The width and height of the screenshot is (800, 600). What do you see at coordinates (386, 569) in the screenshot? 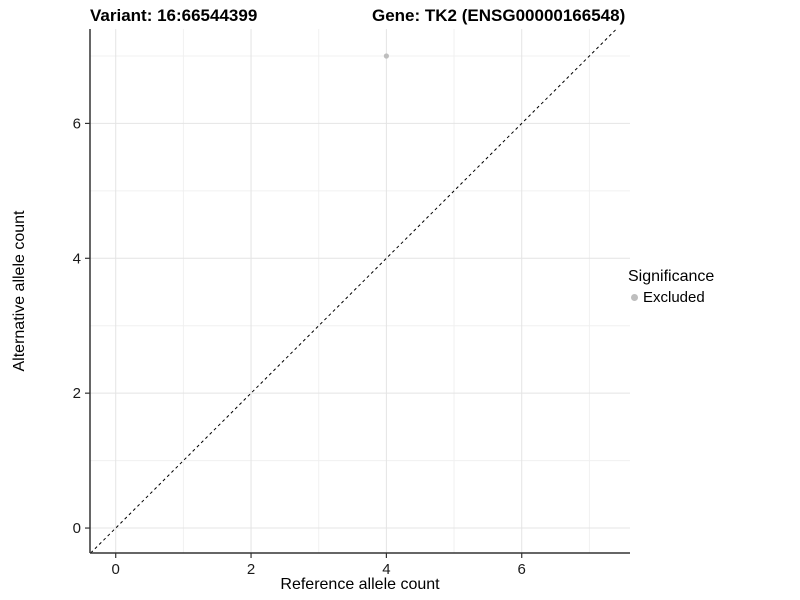
I see `x-tick-label: 4` at bounding box center [386, 569].